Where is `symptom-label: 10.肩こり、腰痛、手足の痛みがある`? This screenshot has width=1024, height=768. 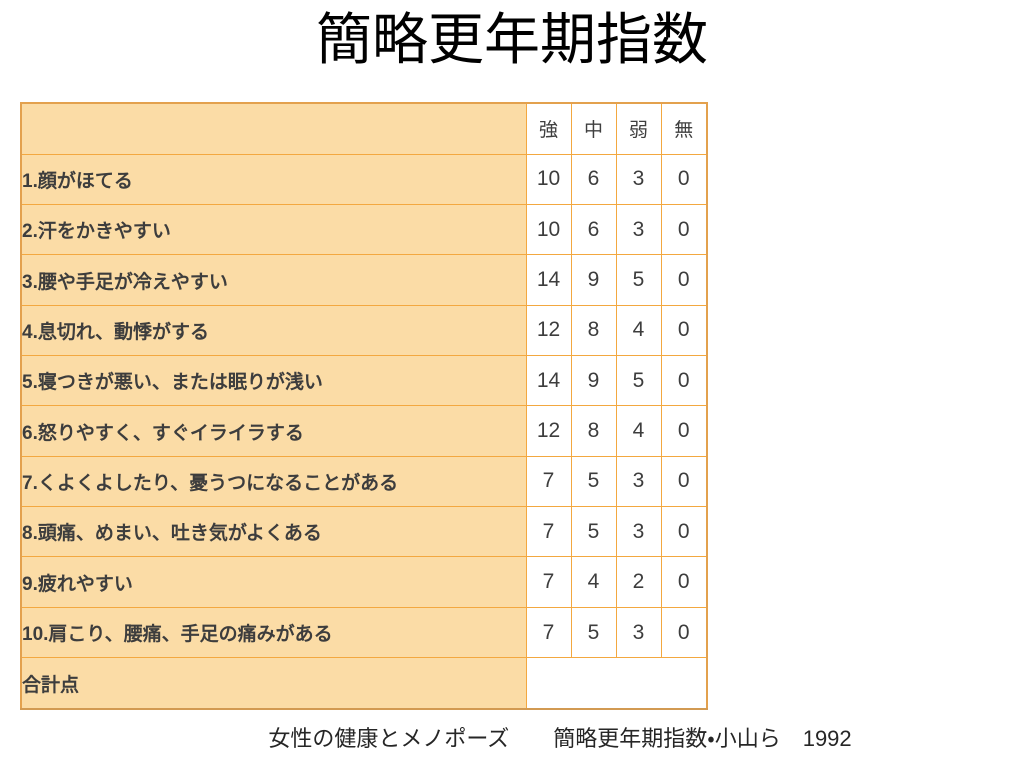 symptom-label: 10.肩こり、腰痛、手足の痛みがある is located at coordinates (273, 632).